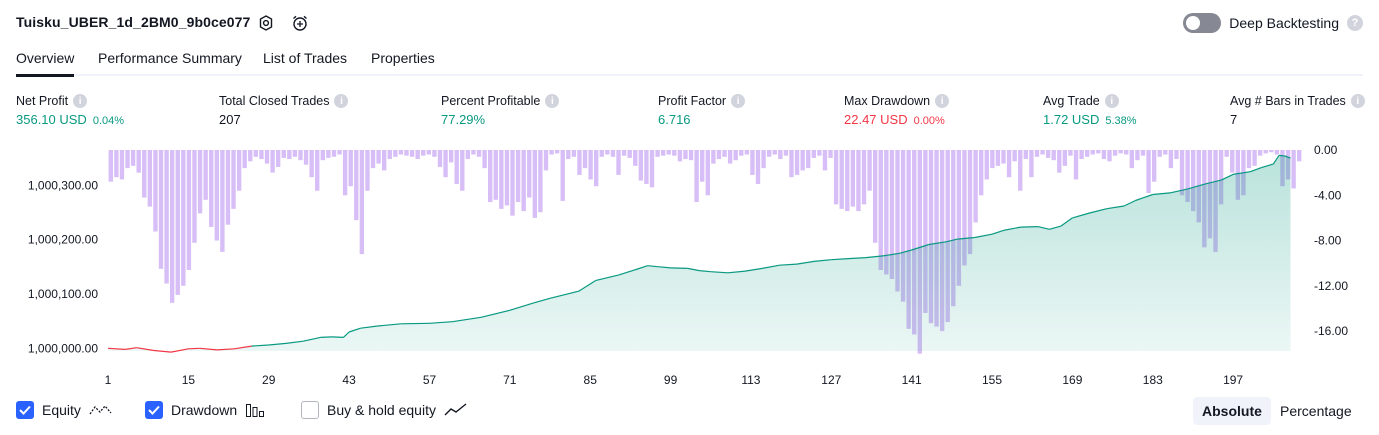 The height and width of the screenshot is (435, 1379). What do you see at coordinates (310, 410) in the screenshot?
I see `buy-hold-checkbox` at bounding box center [310, 410].